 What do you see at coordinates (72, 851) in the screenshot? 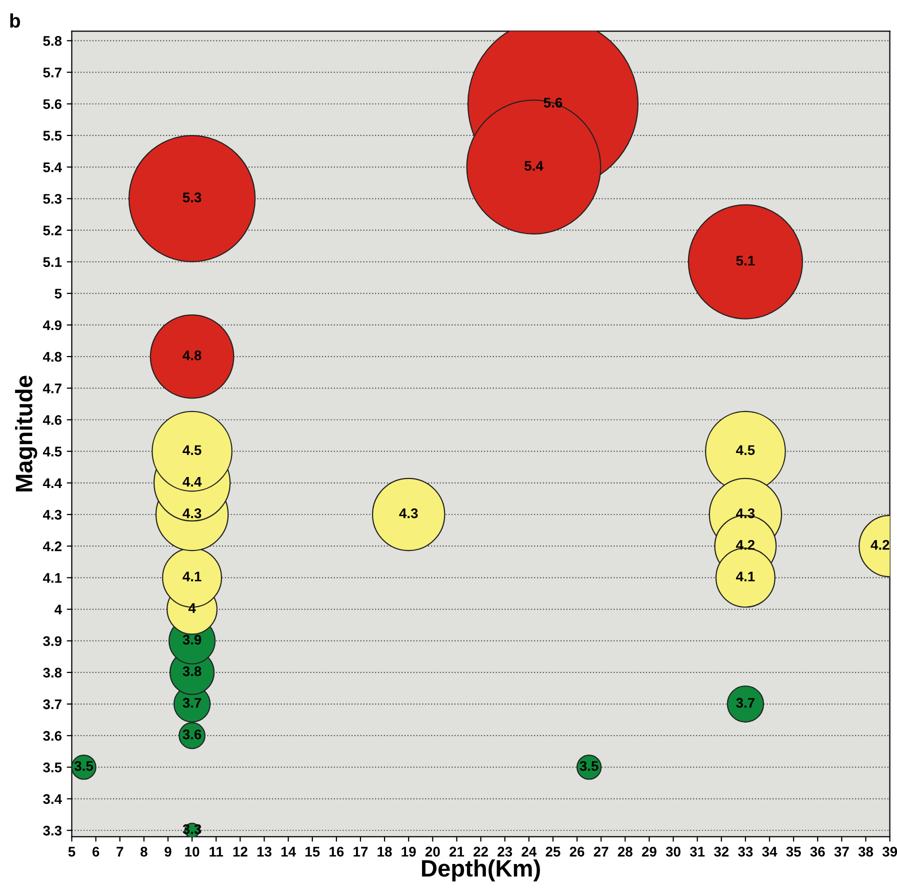
I see `x-tick-label: 5` at bounding box center [72, 851].